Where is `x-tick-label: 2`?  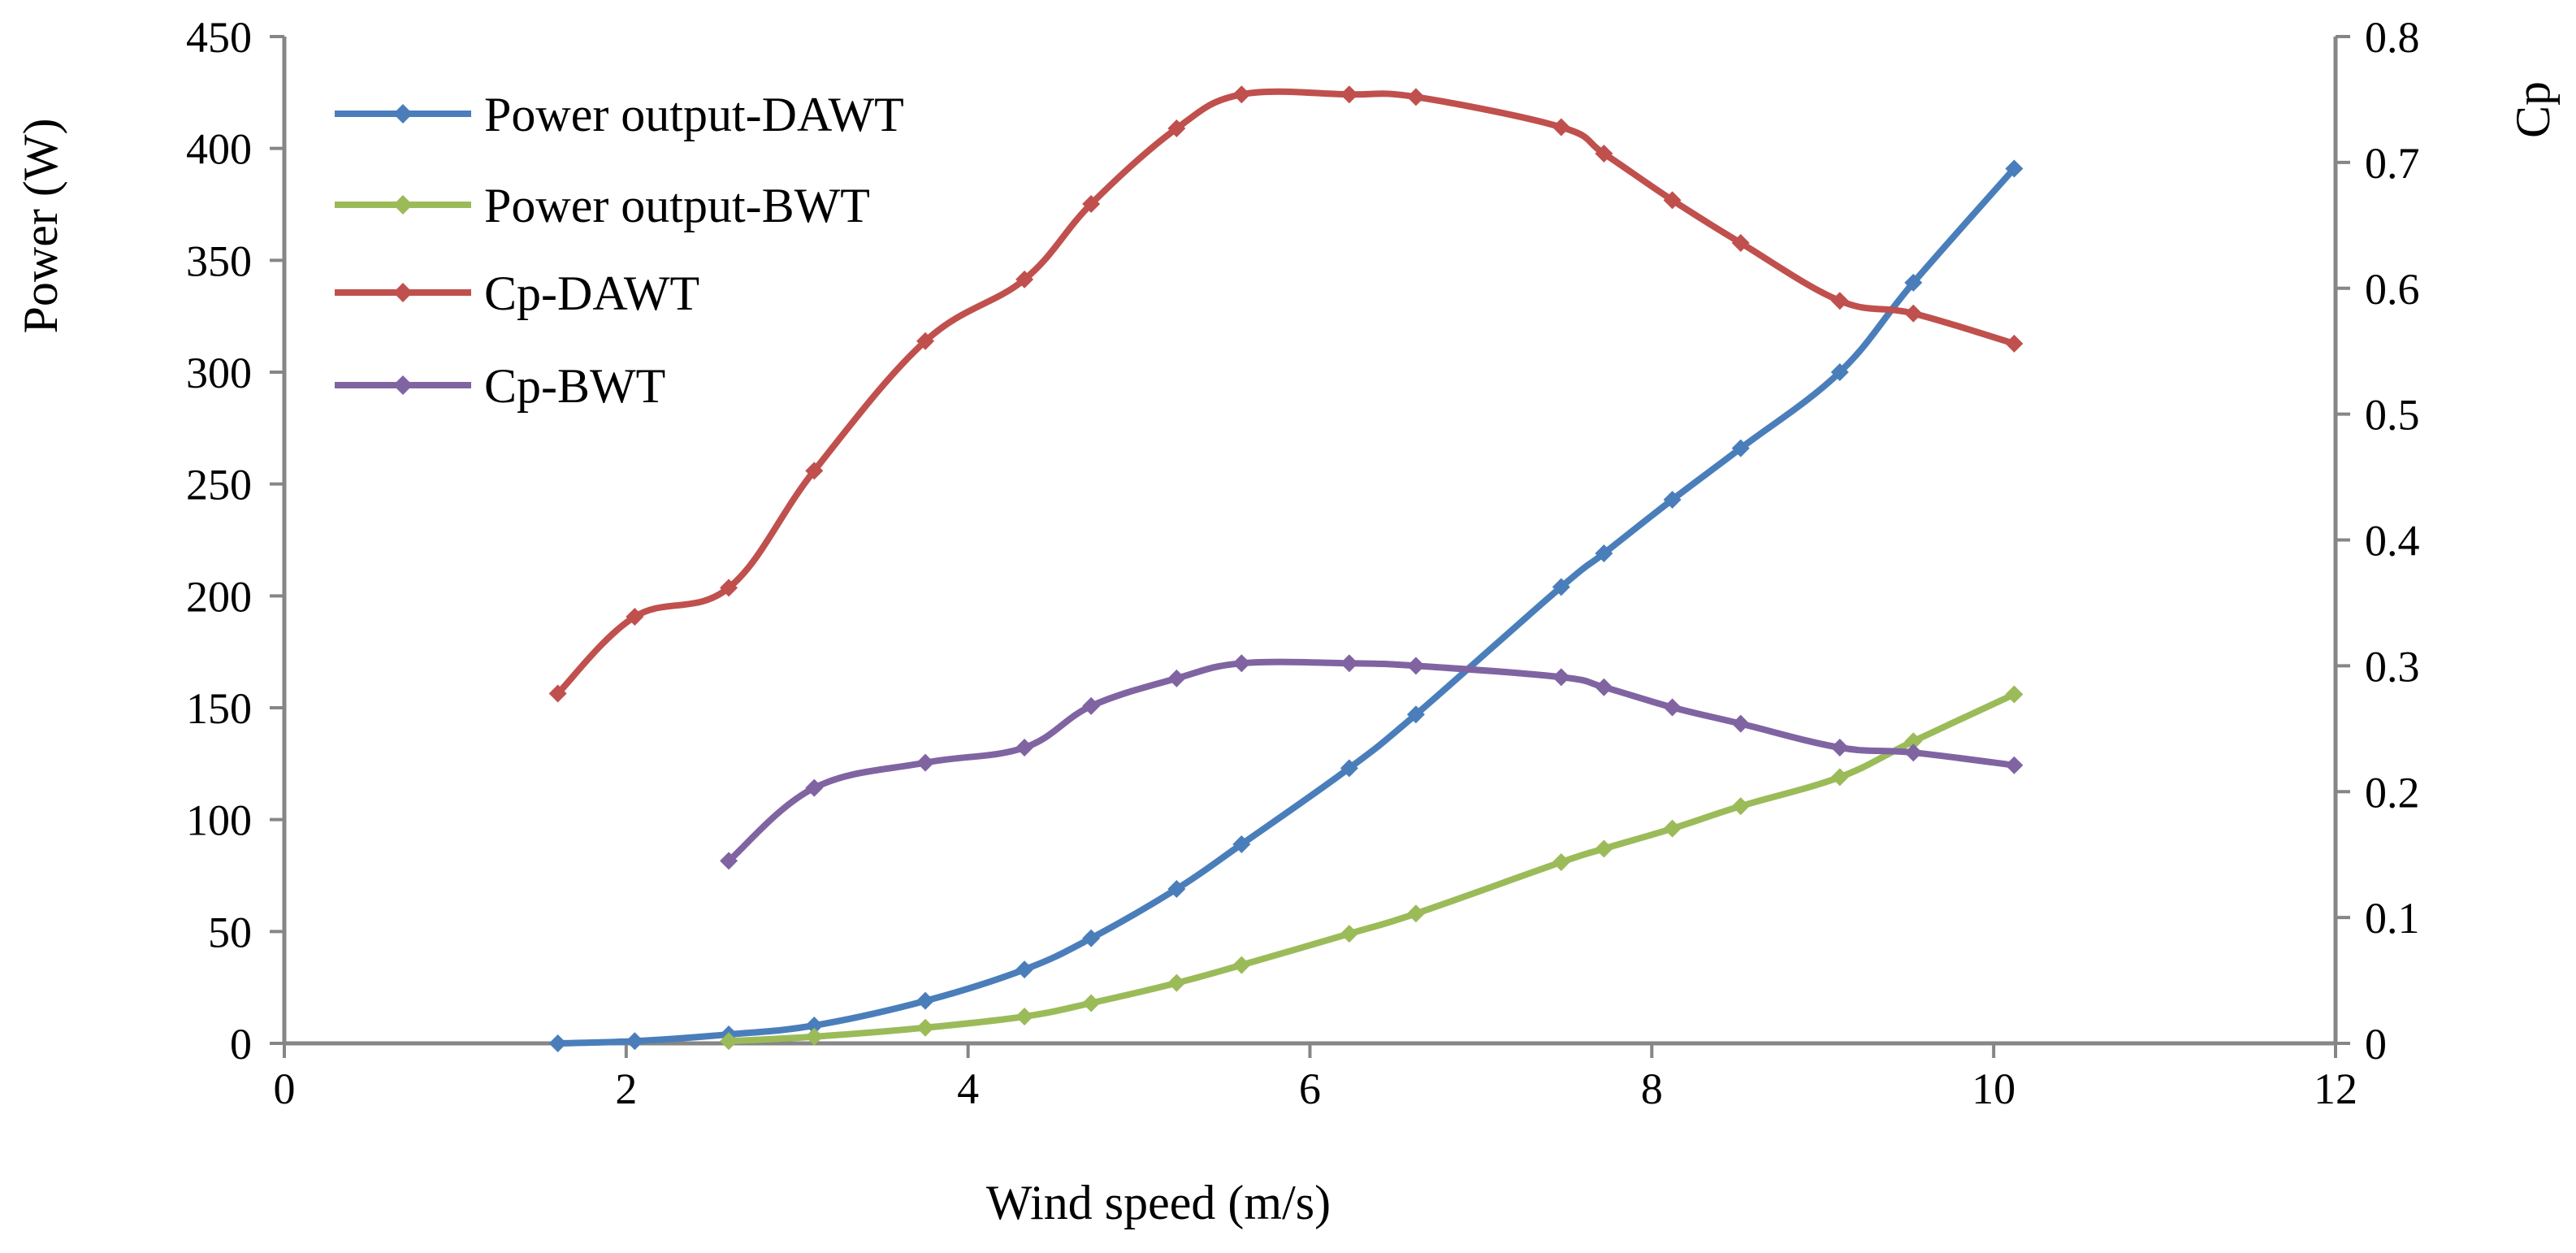
x-tick-label: 2 is located at coordinates (626, 1088).